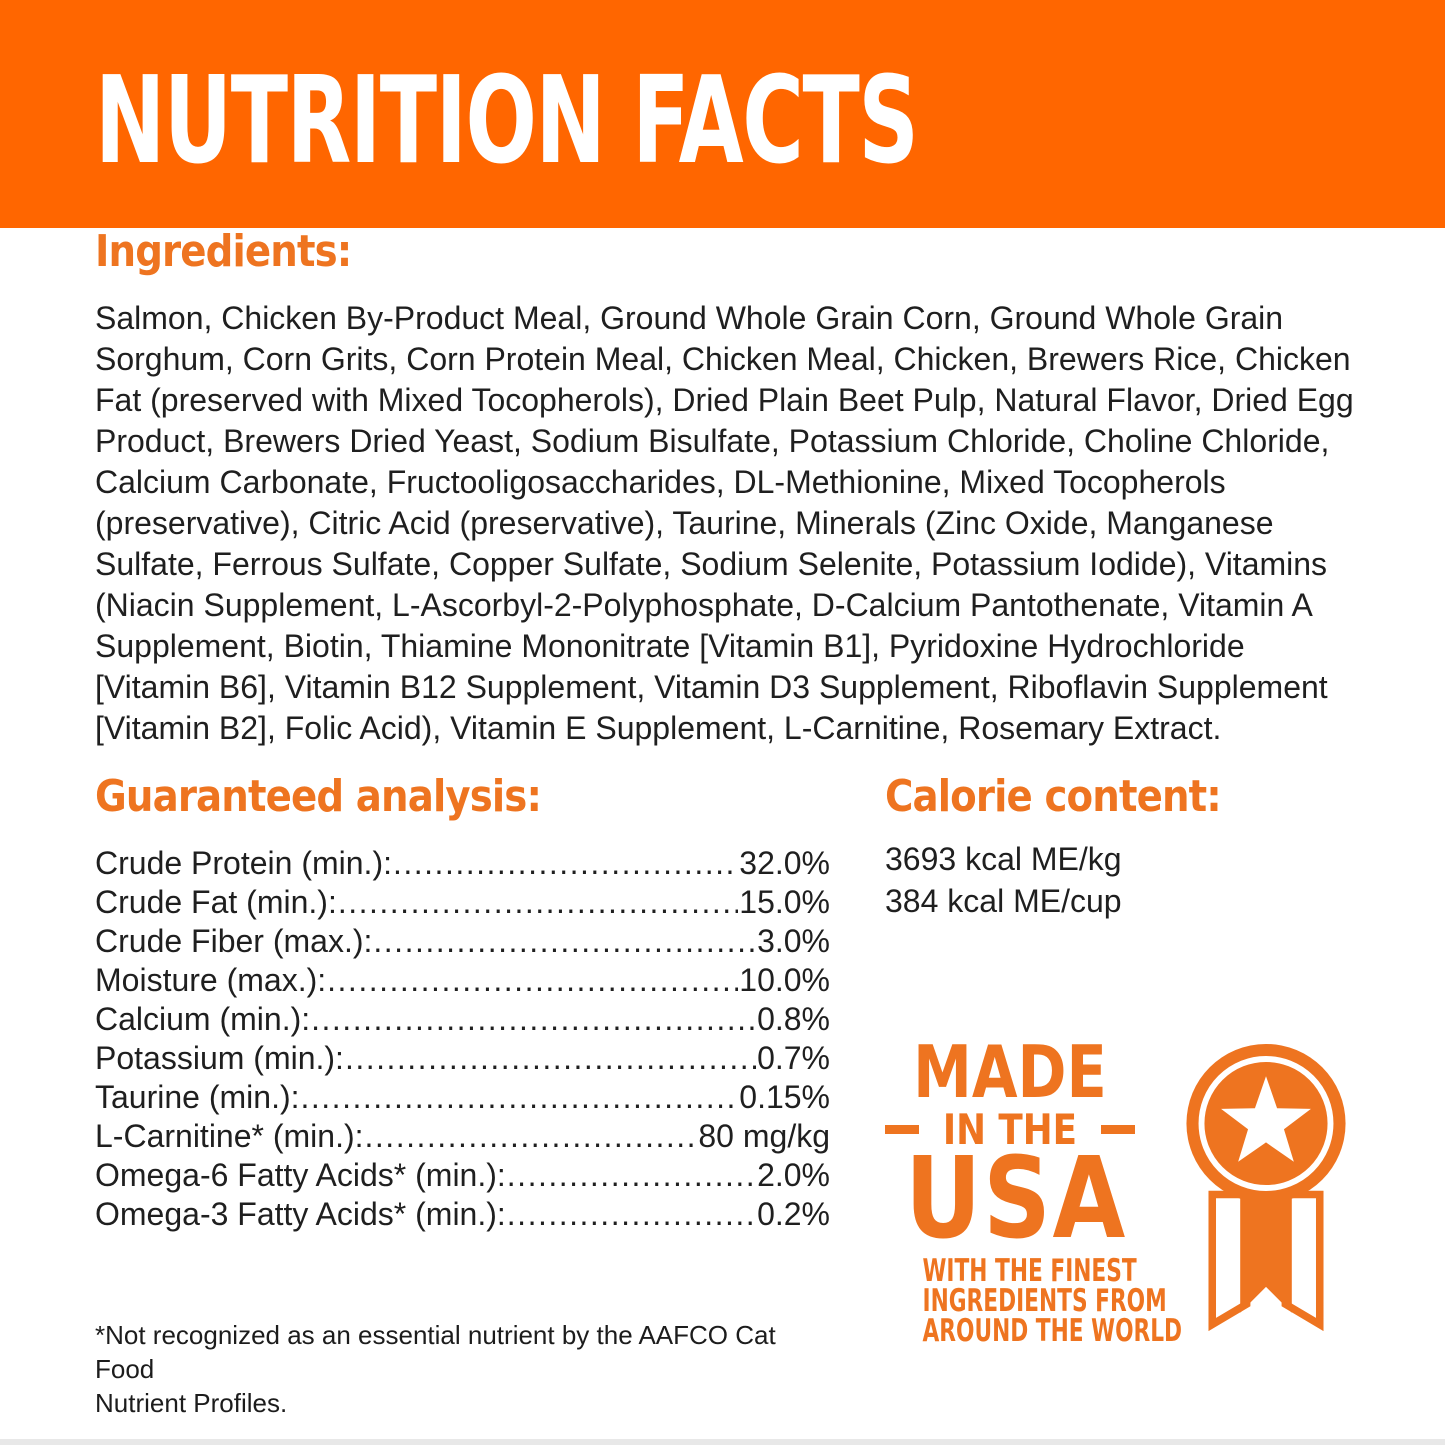 This screenshot has width=1445, height=1445. What do you see at coordinates (784, 979) in the screenshot?
I see `analysis-value: 10.0%` at bounding box center [784, 979].